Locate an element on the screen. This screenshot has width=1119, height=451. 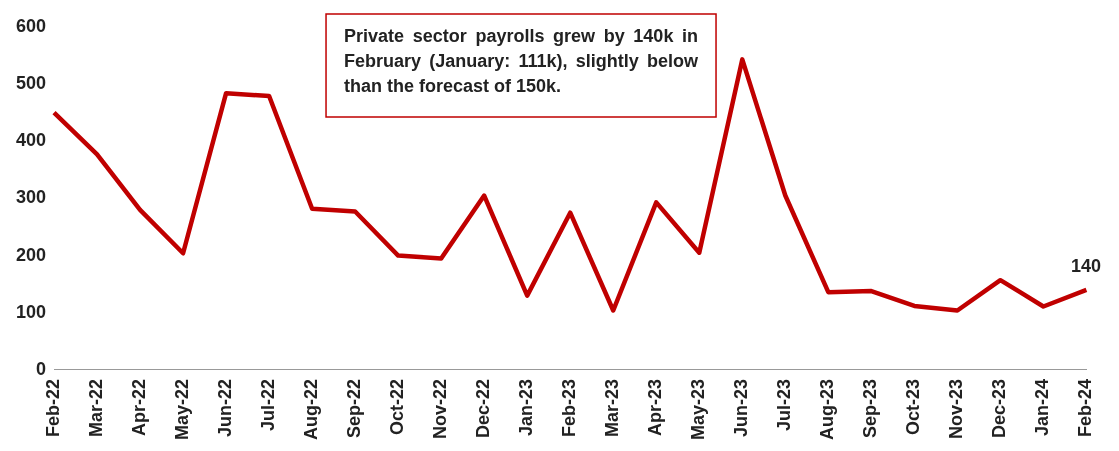
data-label: 140 is located at coordinates (1086, 265).